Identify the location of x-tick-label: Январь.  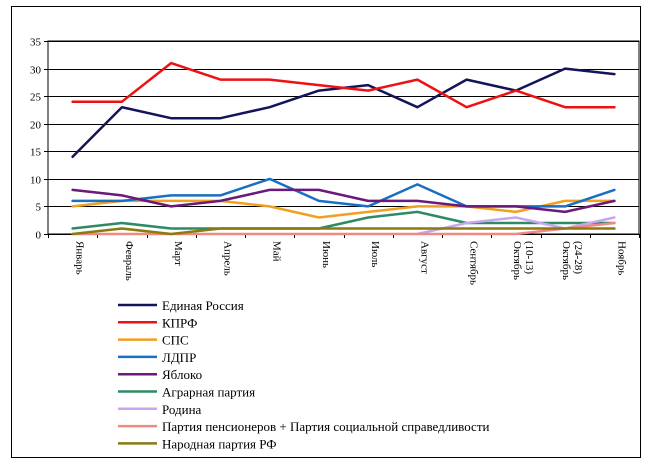
(80, 258).